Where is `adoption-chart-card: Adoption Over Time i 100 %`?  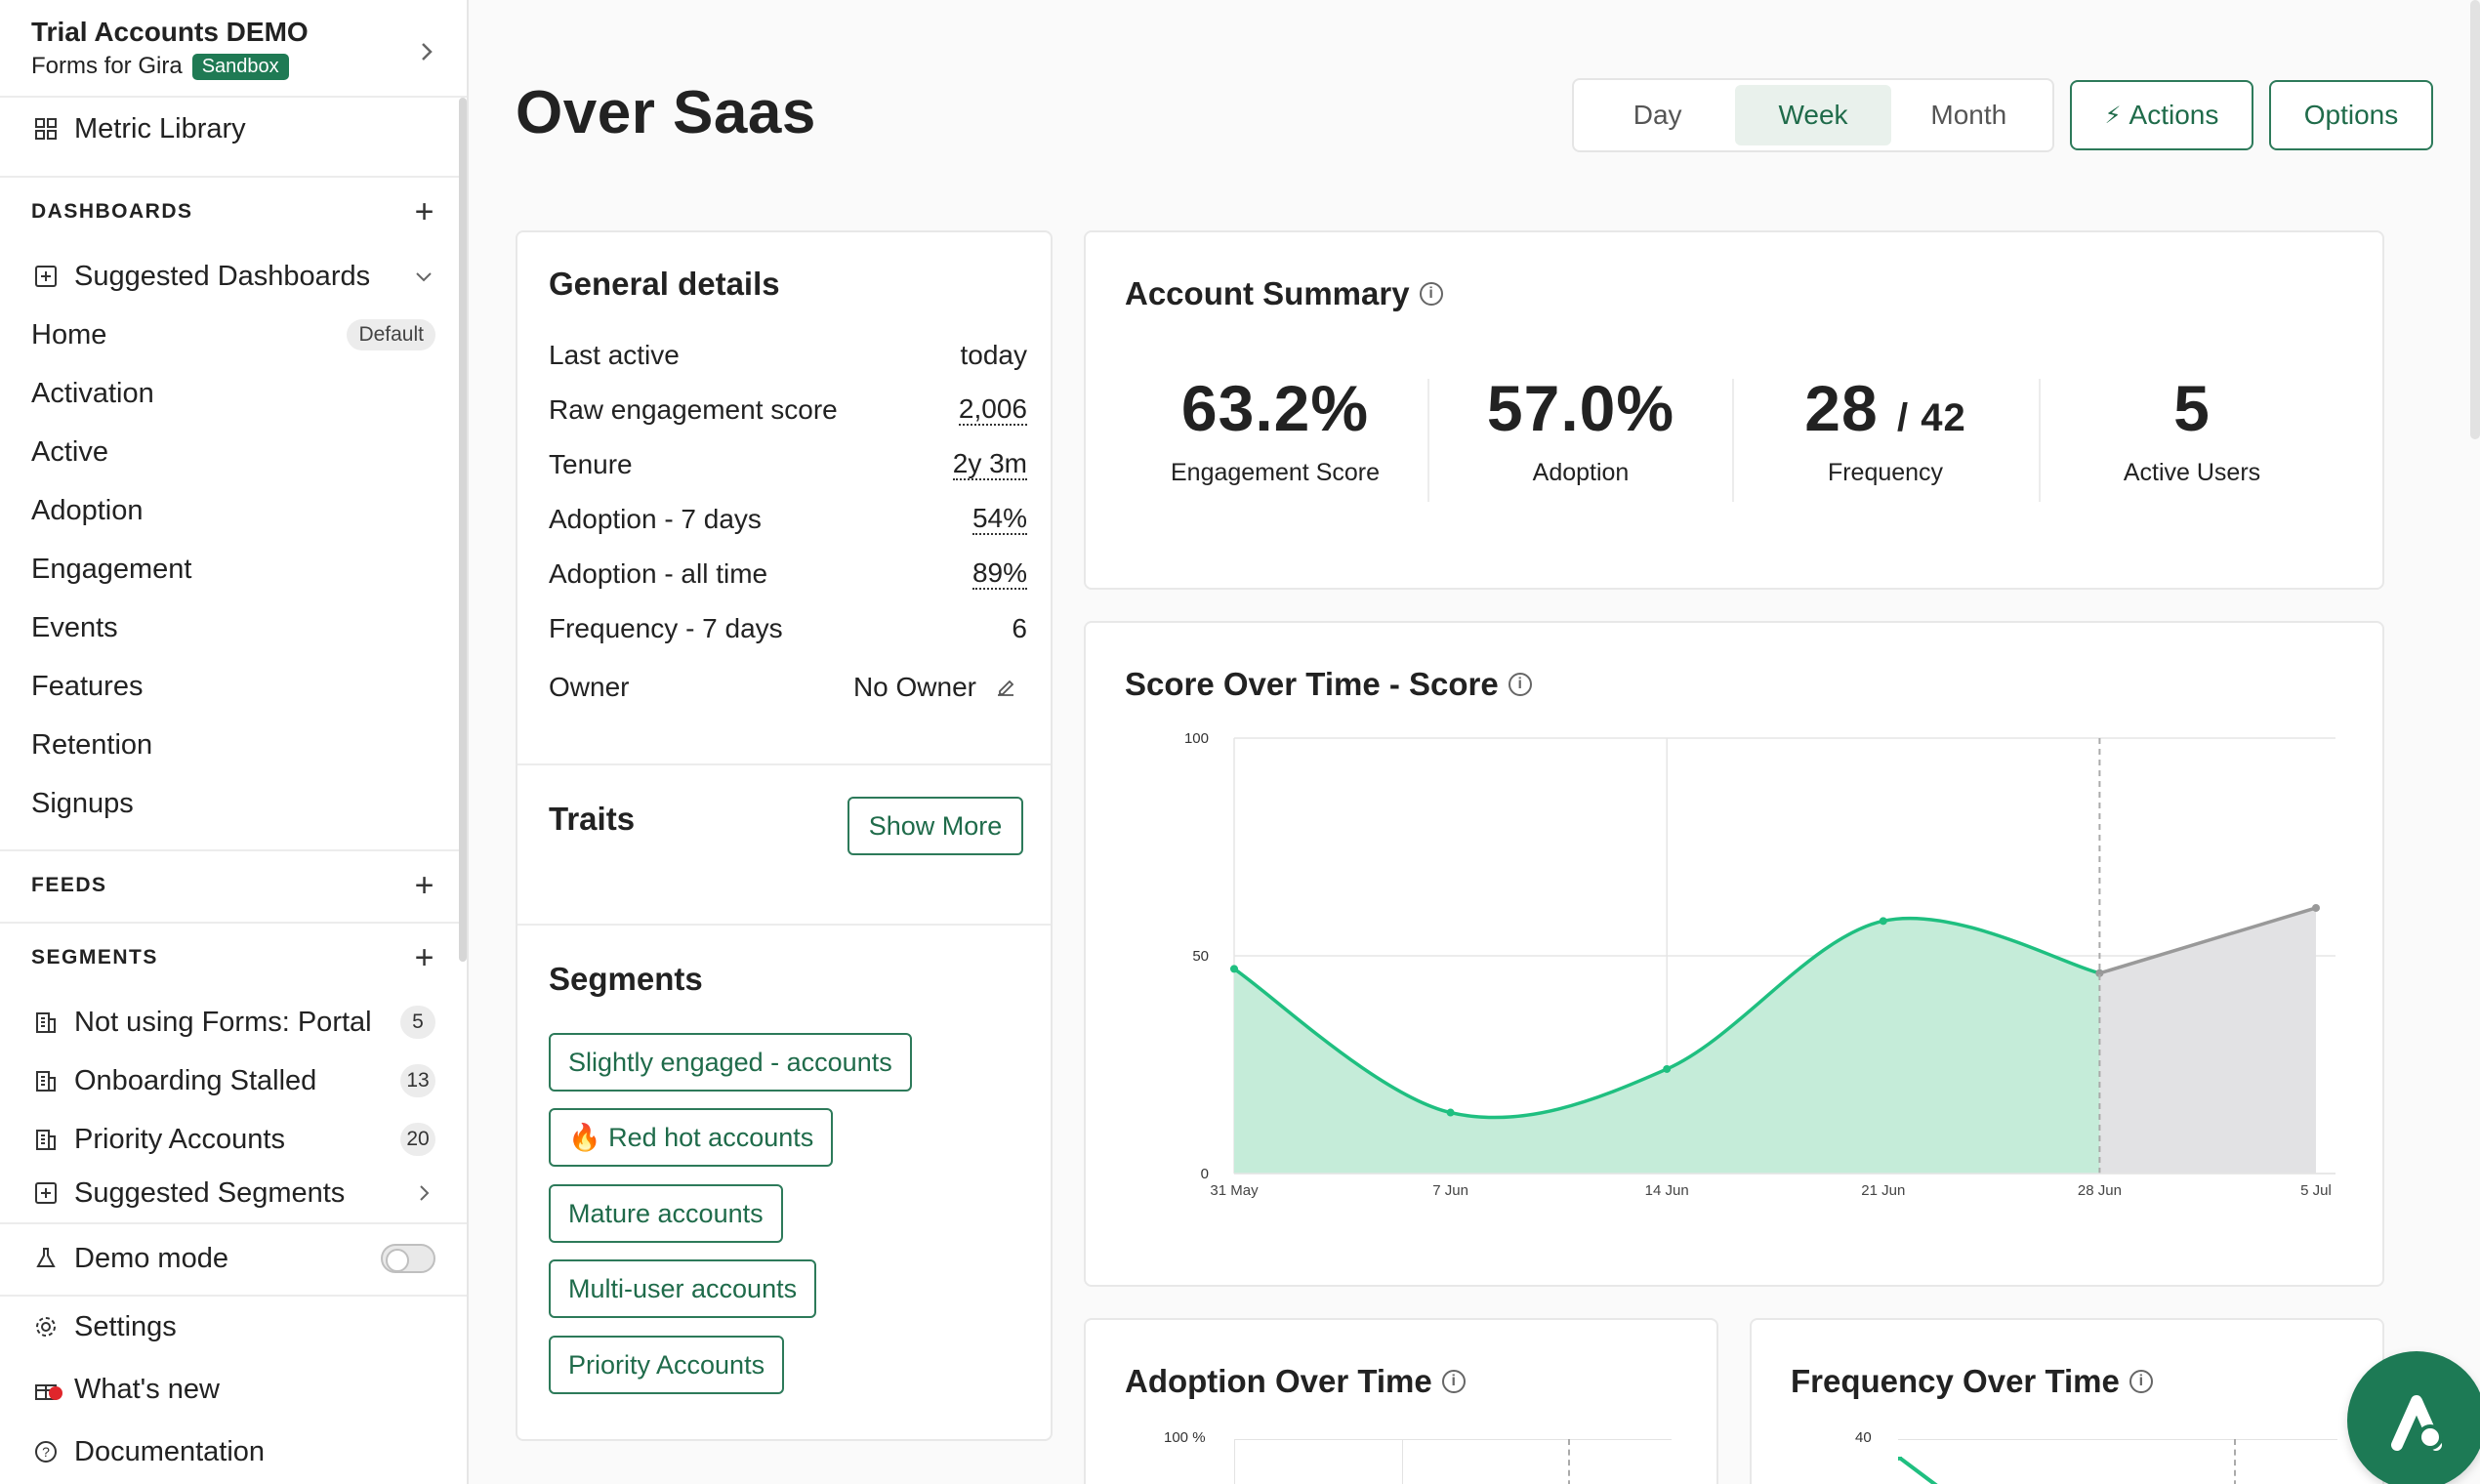
adoption-chart-card: Adoption Over Time i 100 % is located at coordinates (1401, 1401).